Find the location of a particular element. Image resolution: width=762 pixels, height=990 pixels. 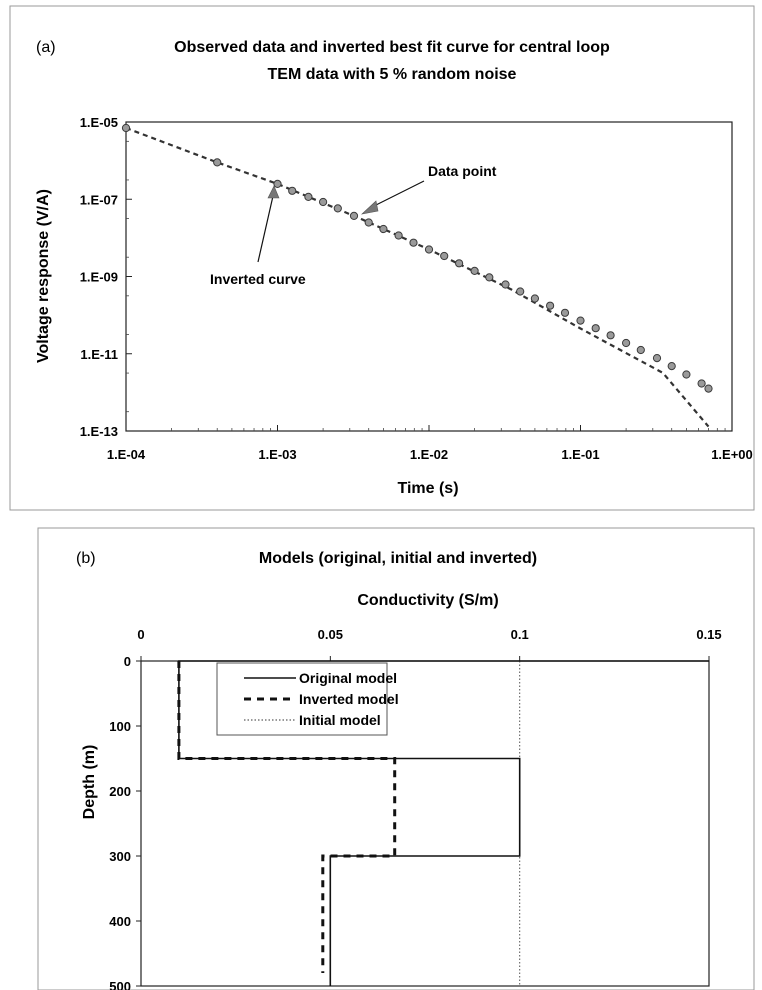

data-point-arrow-line is located at coordinates (397, 194).